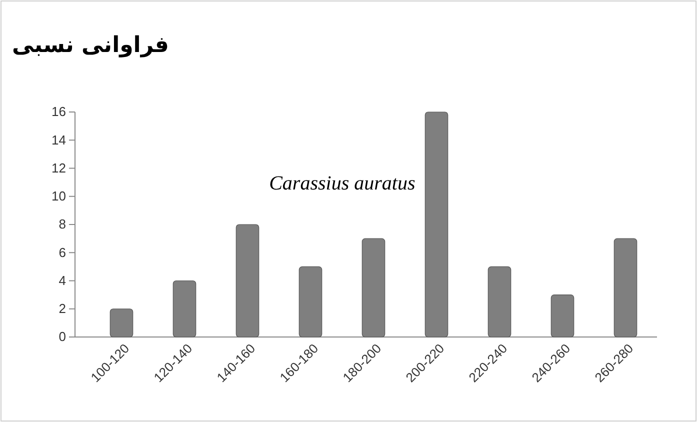 Image resolution: width=697 pixels, height=422 pixels. Describe the element at coordinates (59, 112) in the screenshot. I see `y-tick-label: 16` at that location.